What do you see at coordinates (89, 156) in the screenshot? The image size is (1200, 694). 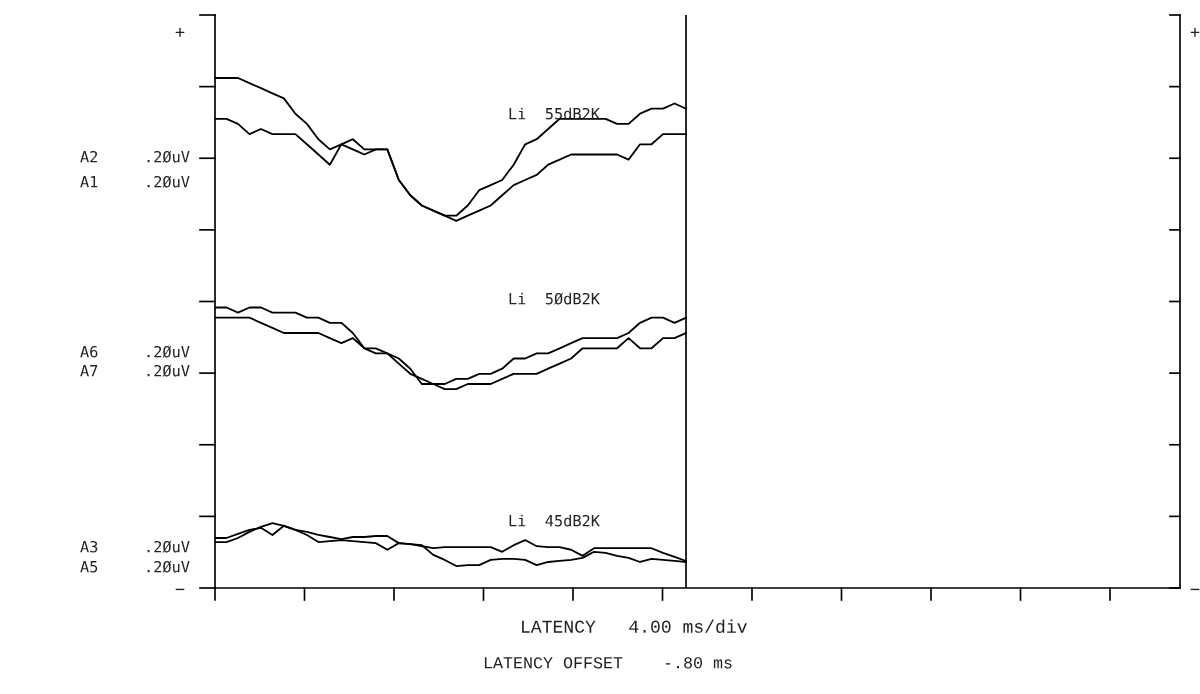 I see `text: A2` at bounding box center [89, 156].